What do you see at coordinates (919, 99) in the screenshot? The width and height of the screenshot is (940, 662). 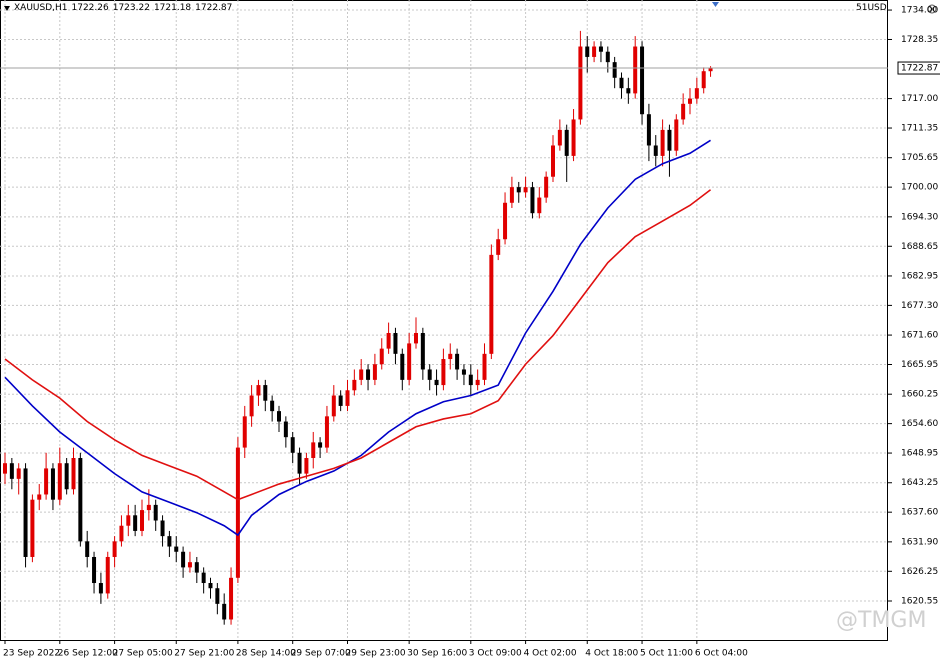 I see `y-tick-label: 1717.00` at bounding box center [919, 99].